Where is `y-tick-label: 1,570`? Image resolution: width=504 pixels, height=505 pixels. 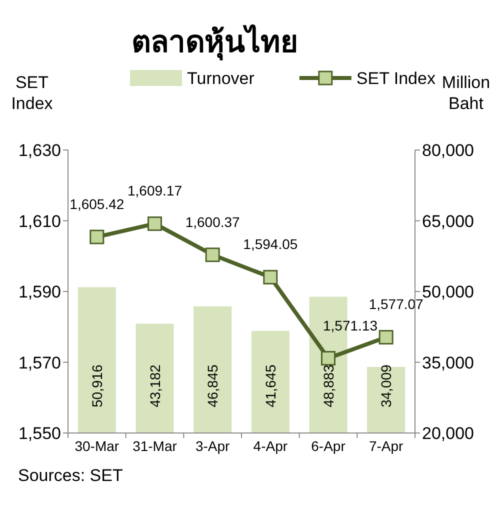 y-tick-label: 1,570 is located at coordinates (39, 362).